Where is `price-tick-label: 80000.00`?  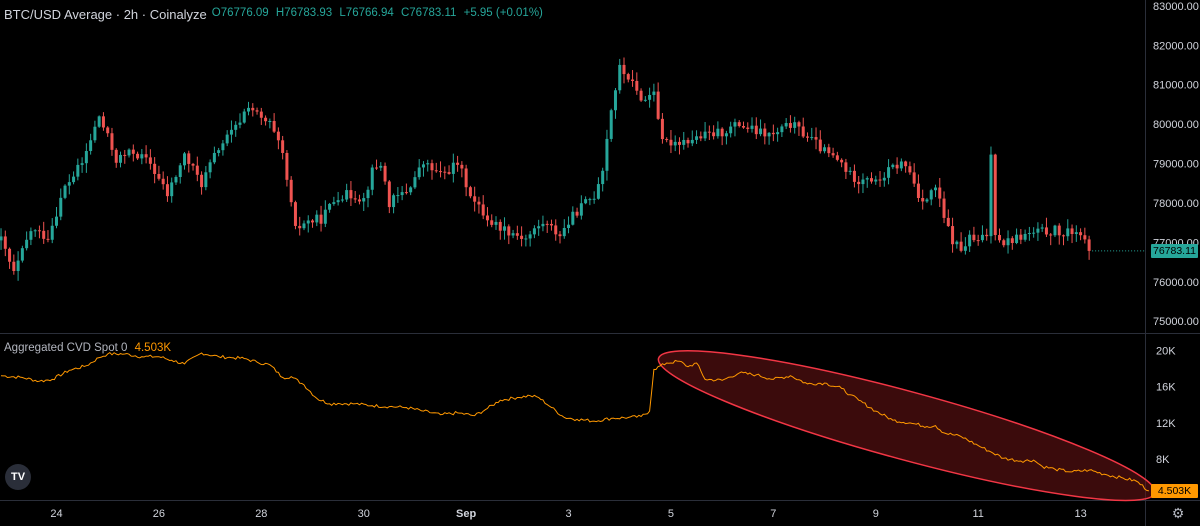
price-tick-label: 80000.00 is located at coordinates (1176, 125).